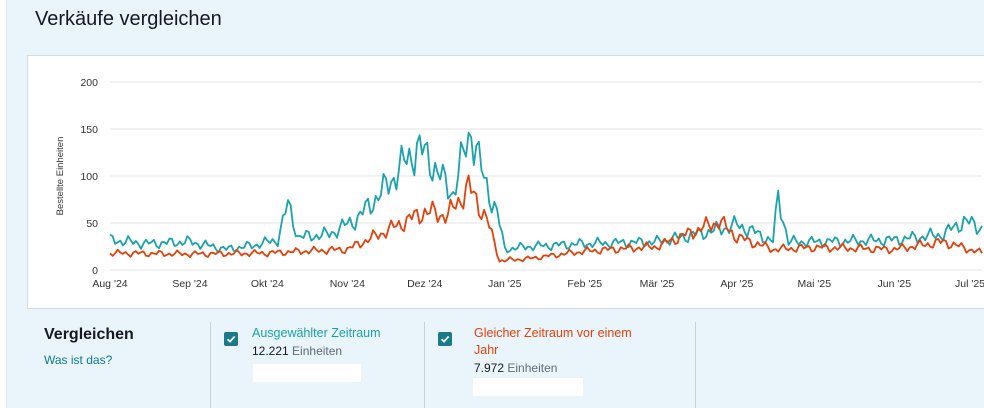  What do you see at coordinates (92, 224) in the screenshot?
I see `y-tick-label: 50` at bounding box center [92, 224].